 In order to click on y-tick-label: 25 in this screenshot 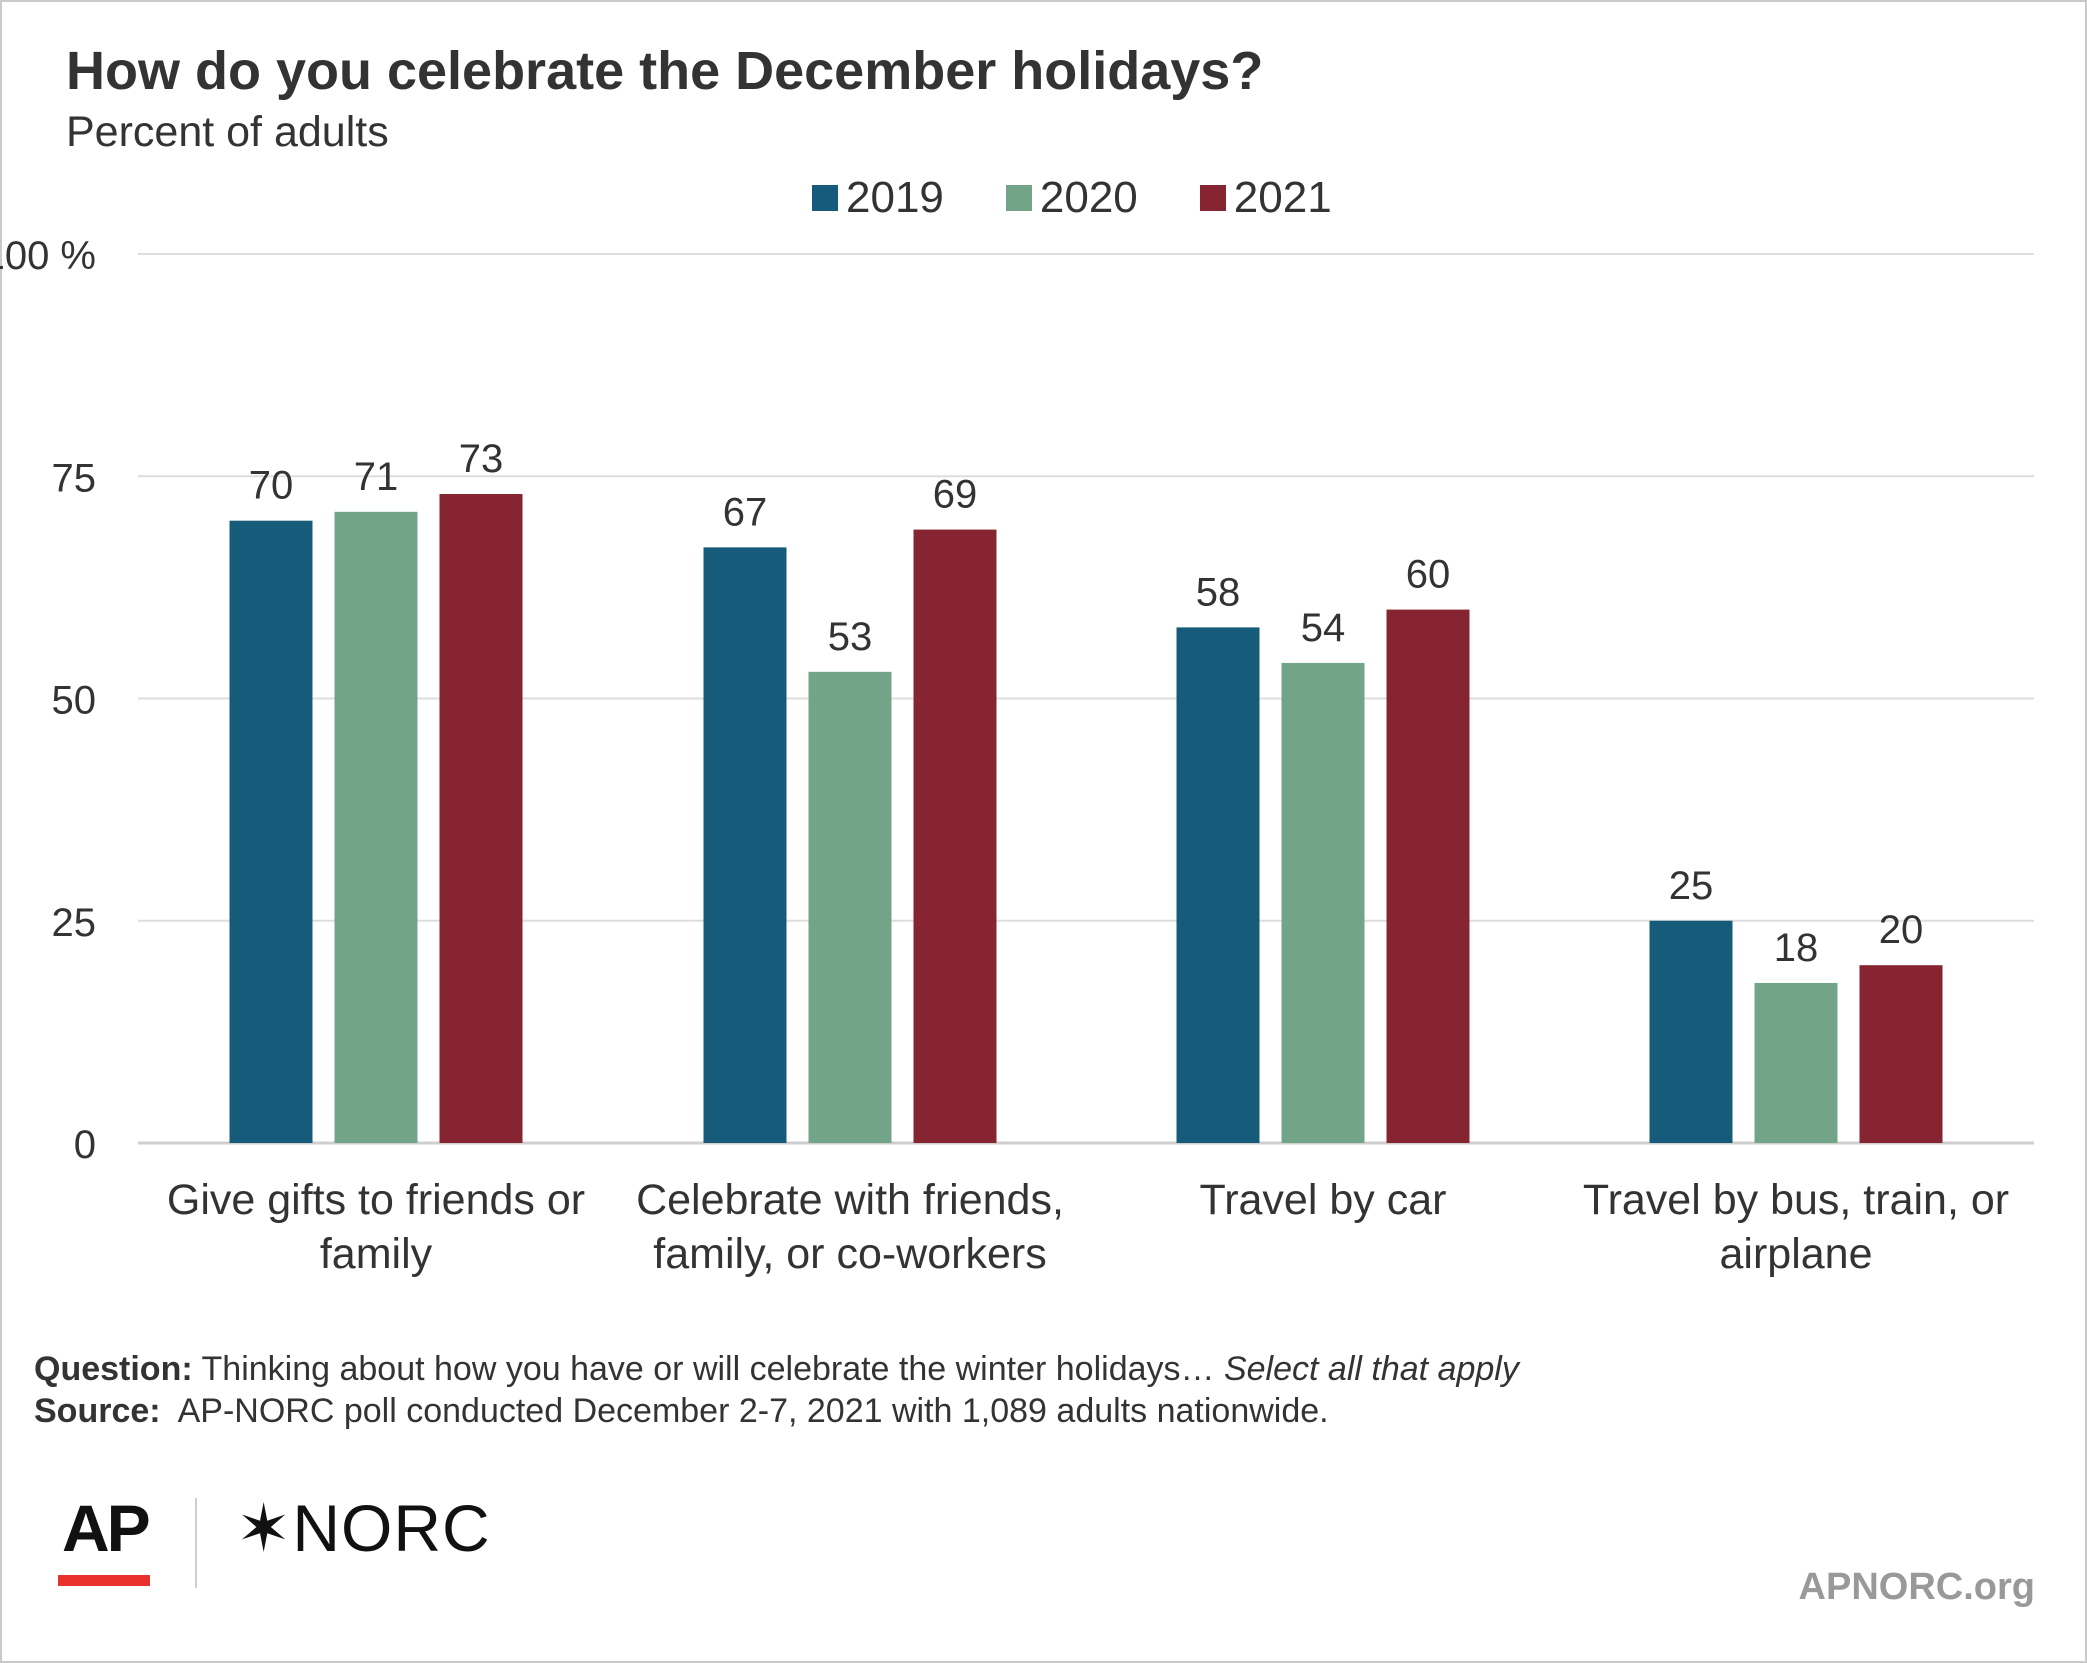, I will do `click(74, 923)`.